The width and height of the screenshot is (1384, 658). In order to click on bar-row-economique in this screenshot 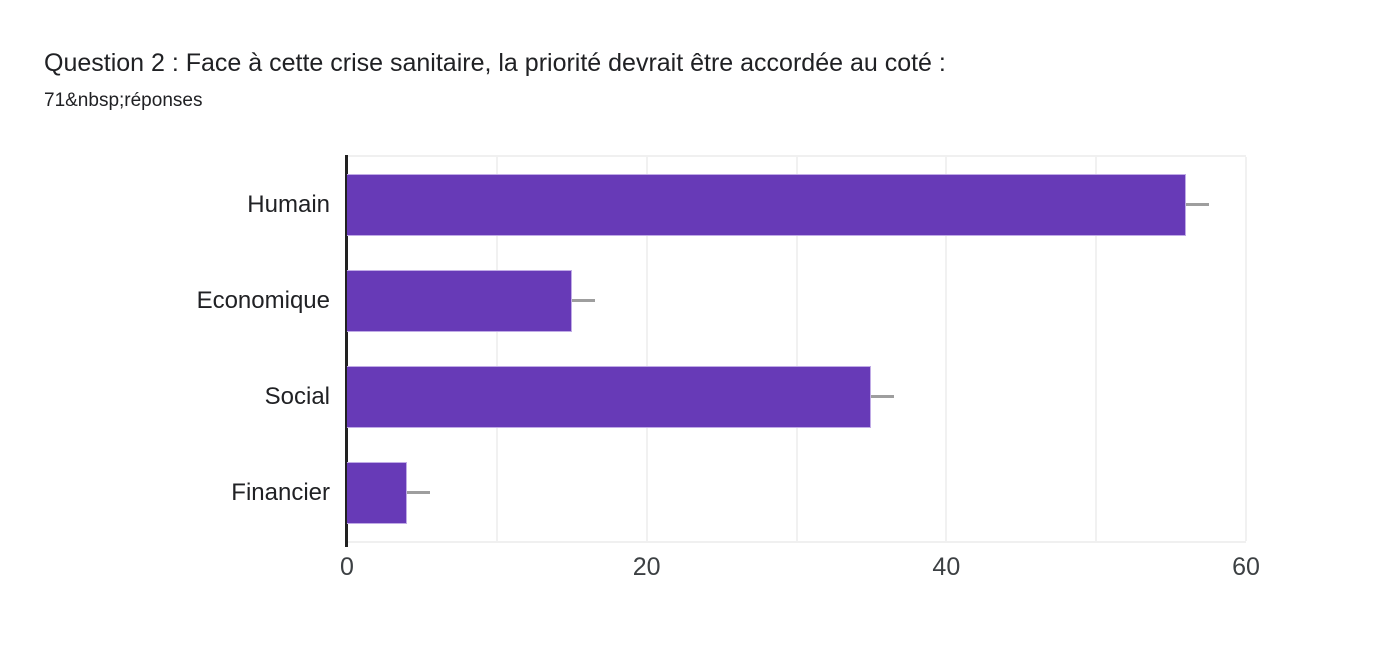, I will do `click(796, 301)`.